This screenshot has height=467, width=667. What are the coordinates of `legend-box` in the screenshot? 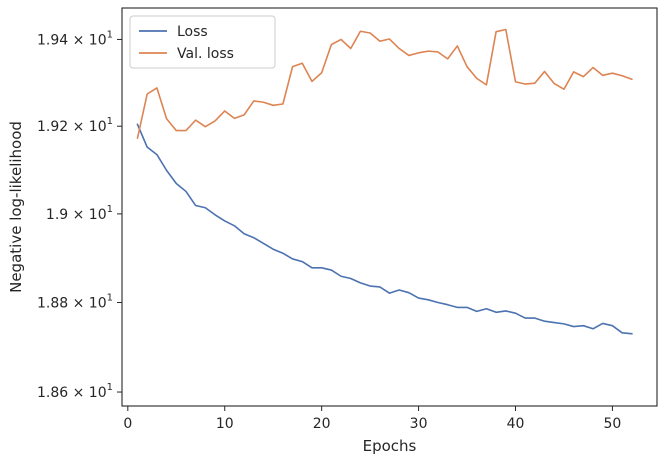 It's located at (202, 42).